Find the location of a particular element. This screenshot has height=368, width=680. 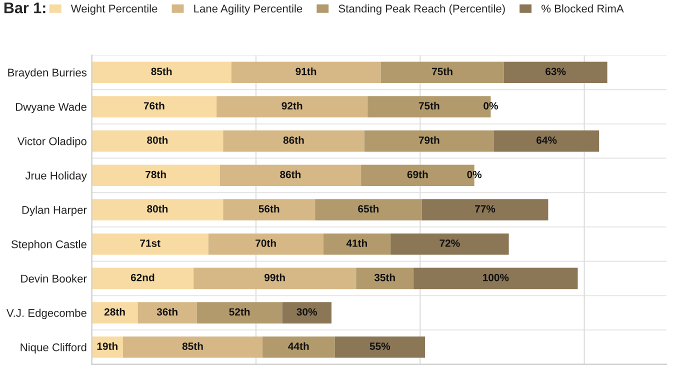

legend-label: Lane Agility Percentile is located at coordinates (248, 9).